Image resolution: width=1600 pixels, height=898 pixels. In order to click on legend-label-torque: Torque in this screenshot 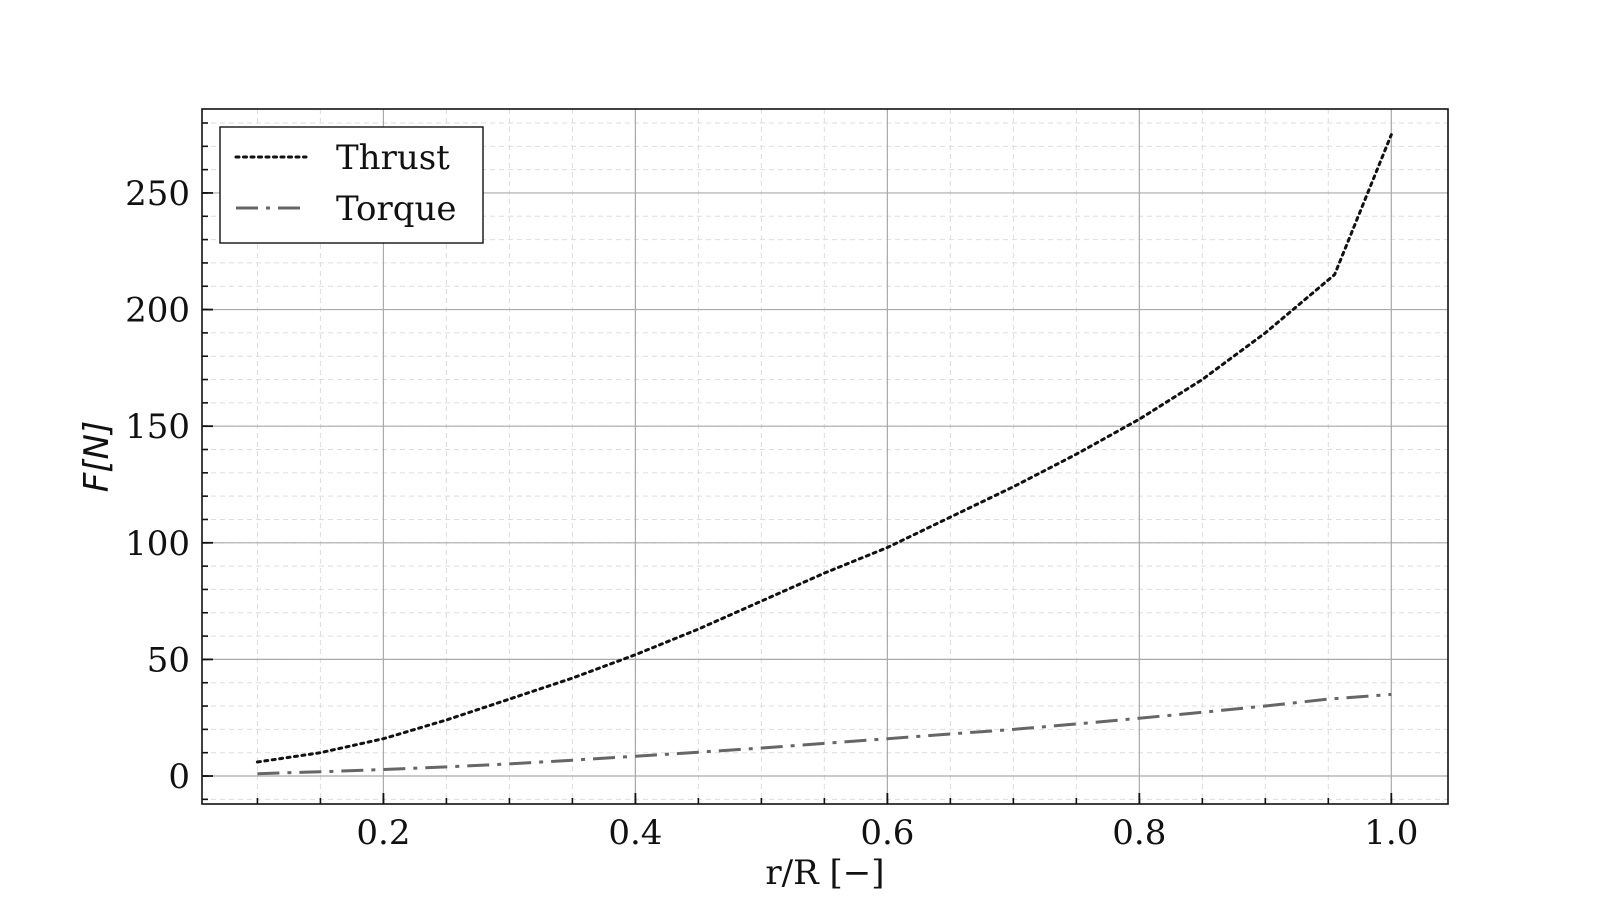, I will do `click(396, 209)`.